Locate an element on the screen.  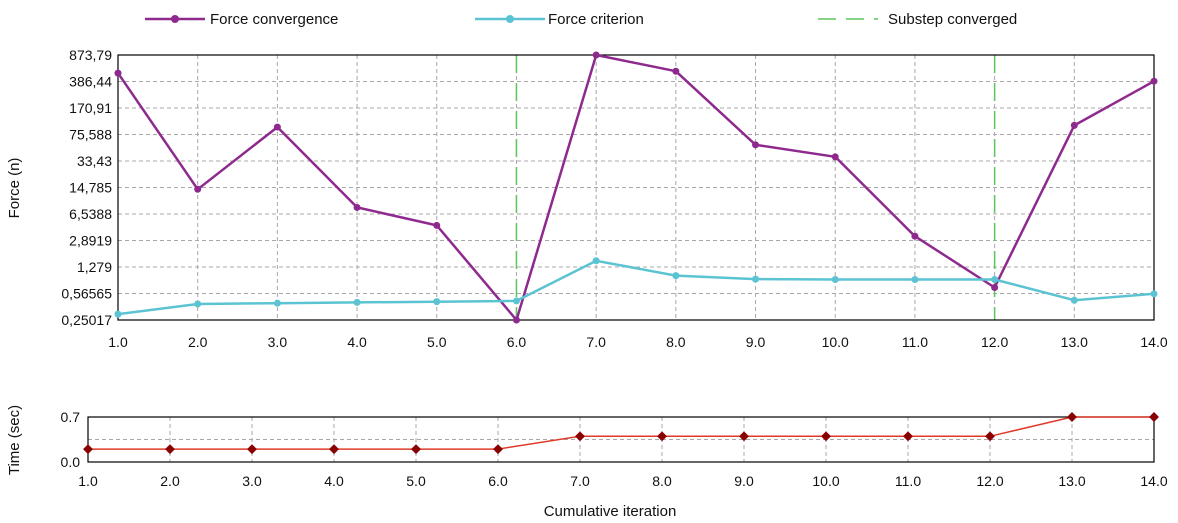
force-y-tick-label: 14,785 is located at coordinates (90, 187).